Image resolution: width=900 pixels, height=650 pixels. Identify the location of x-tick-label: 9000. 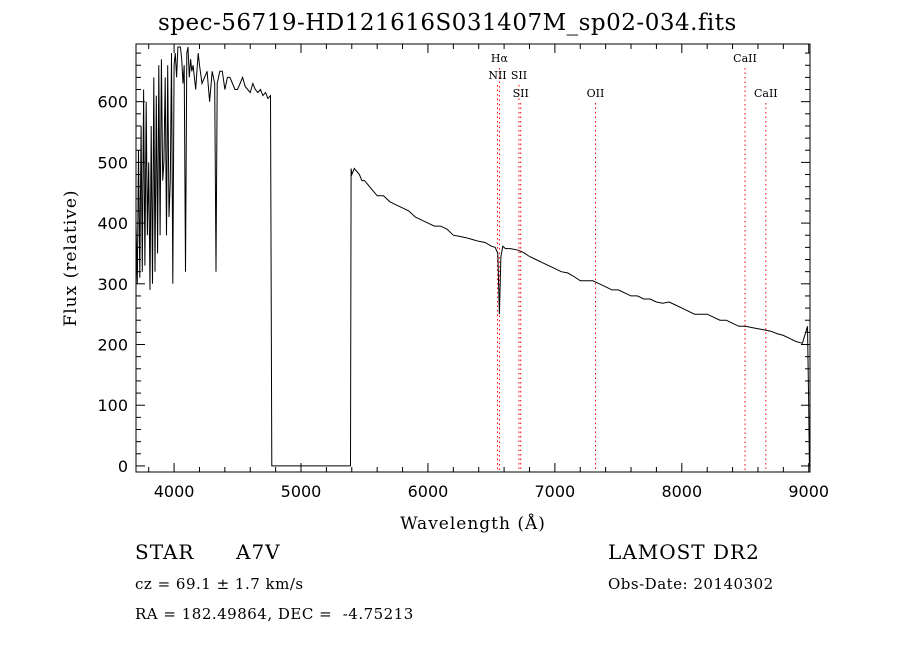
(808, 491).